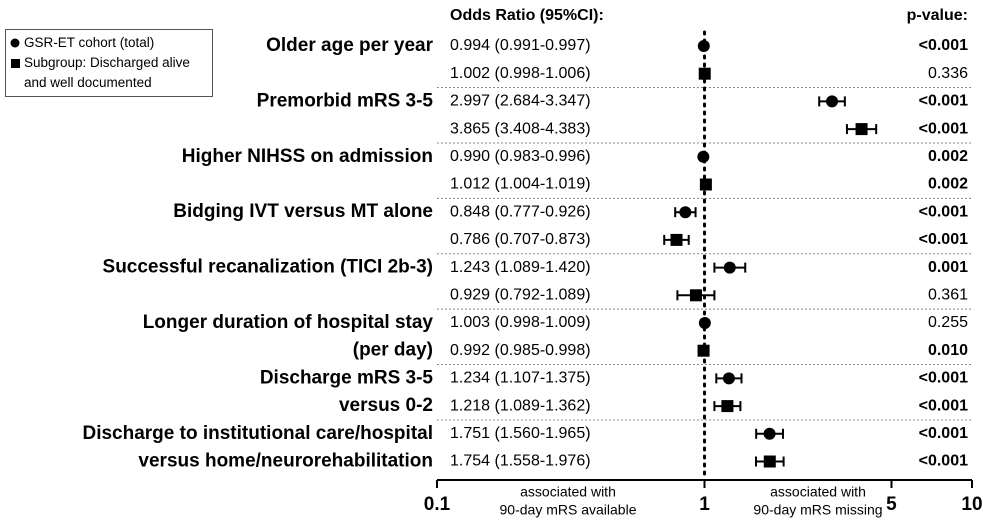 This screenshot has height=521, width=983. What do you see at coordinates (349, 45) in the screenshot?
I see `category-label: Older age per year` at bounding box center [349, 45].